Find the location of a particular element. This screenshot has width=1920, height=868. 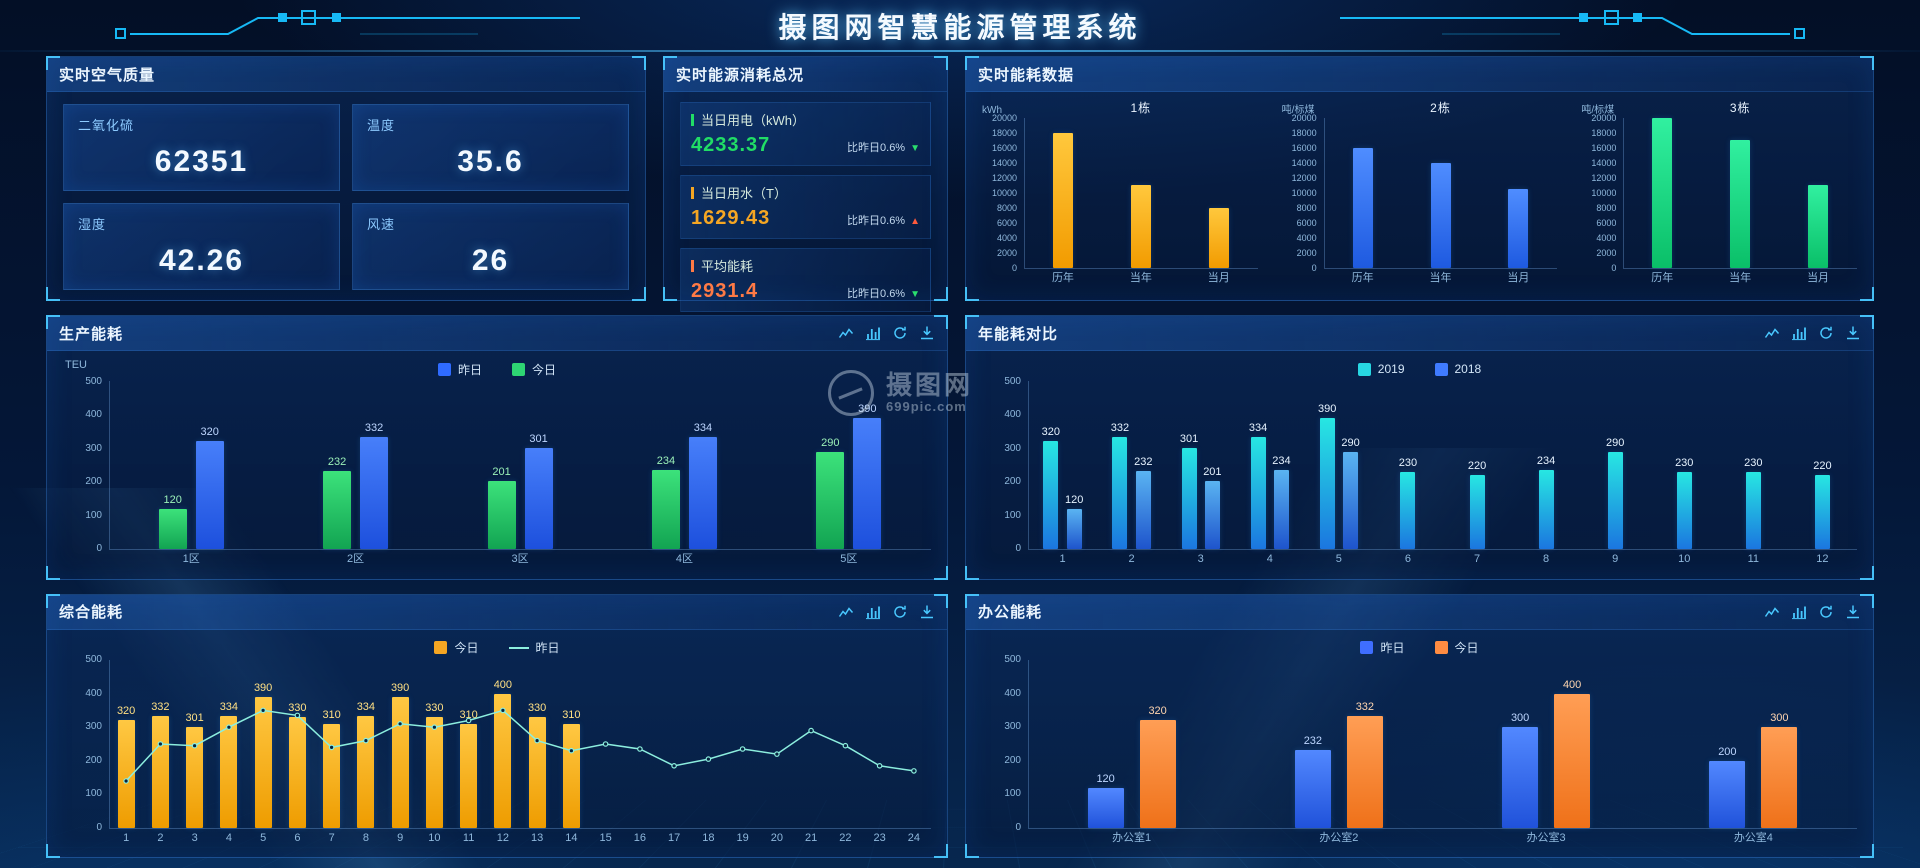

bar-group: 15 is located at coordinates (606, 754).